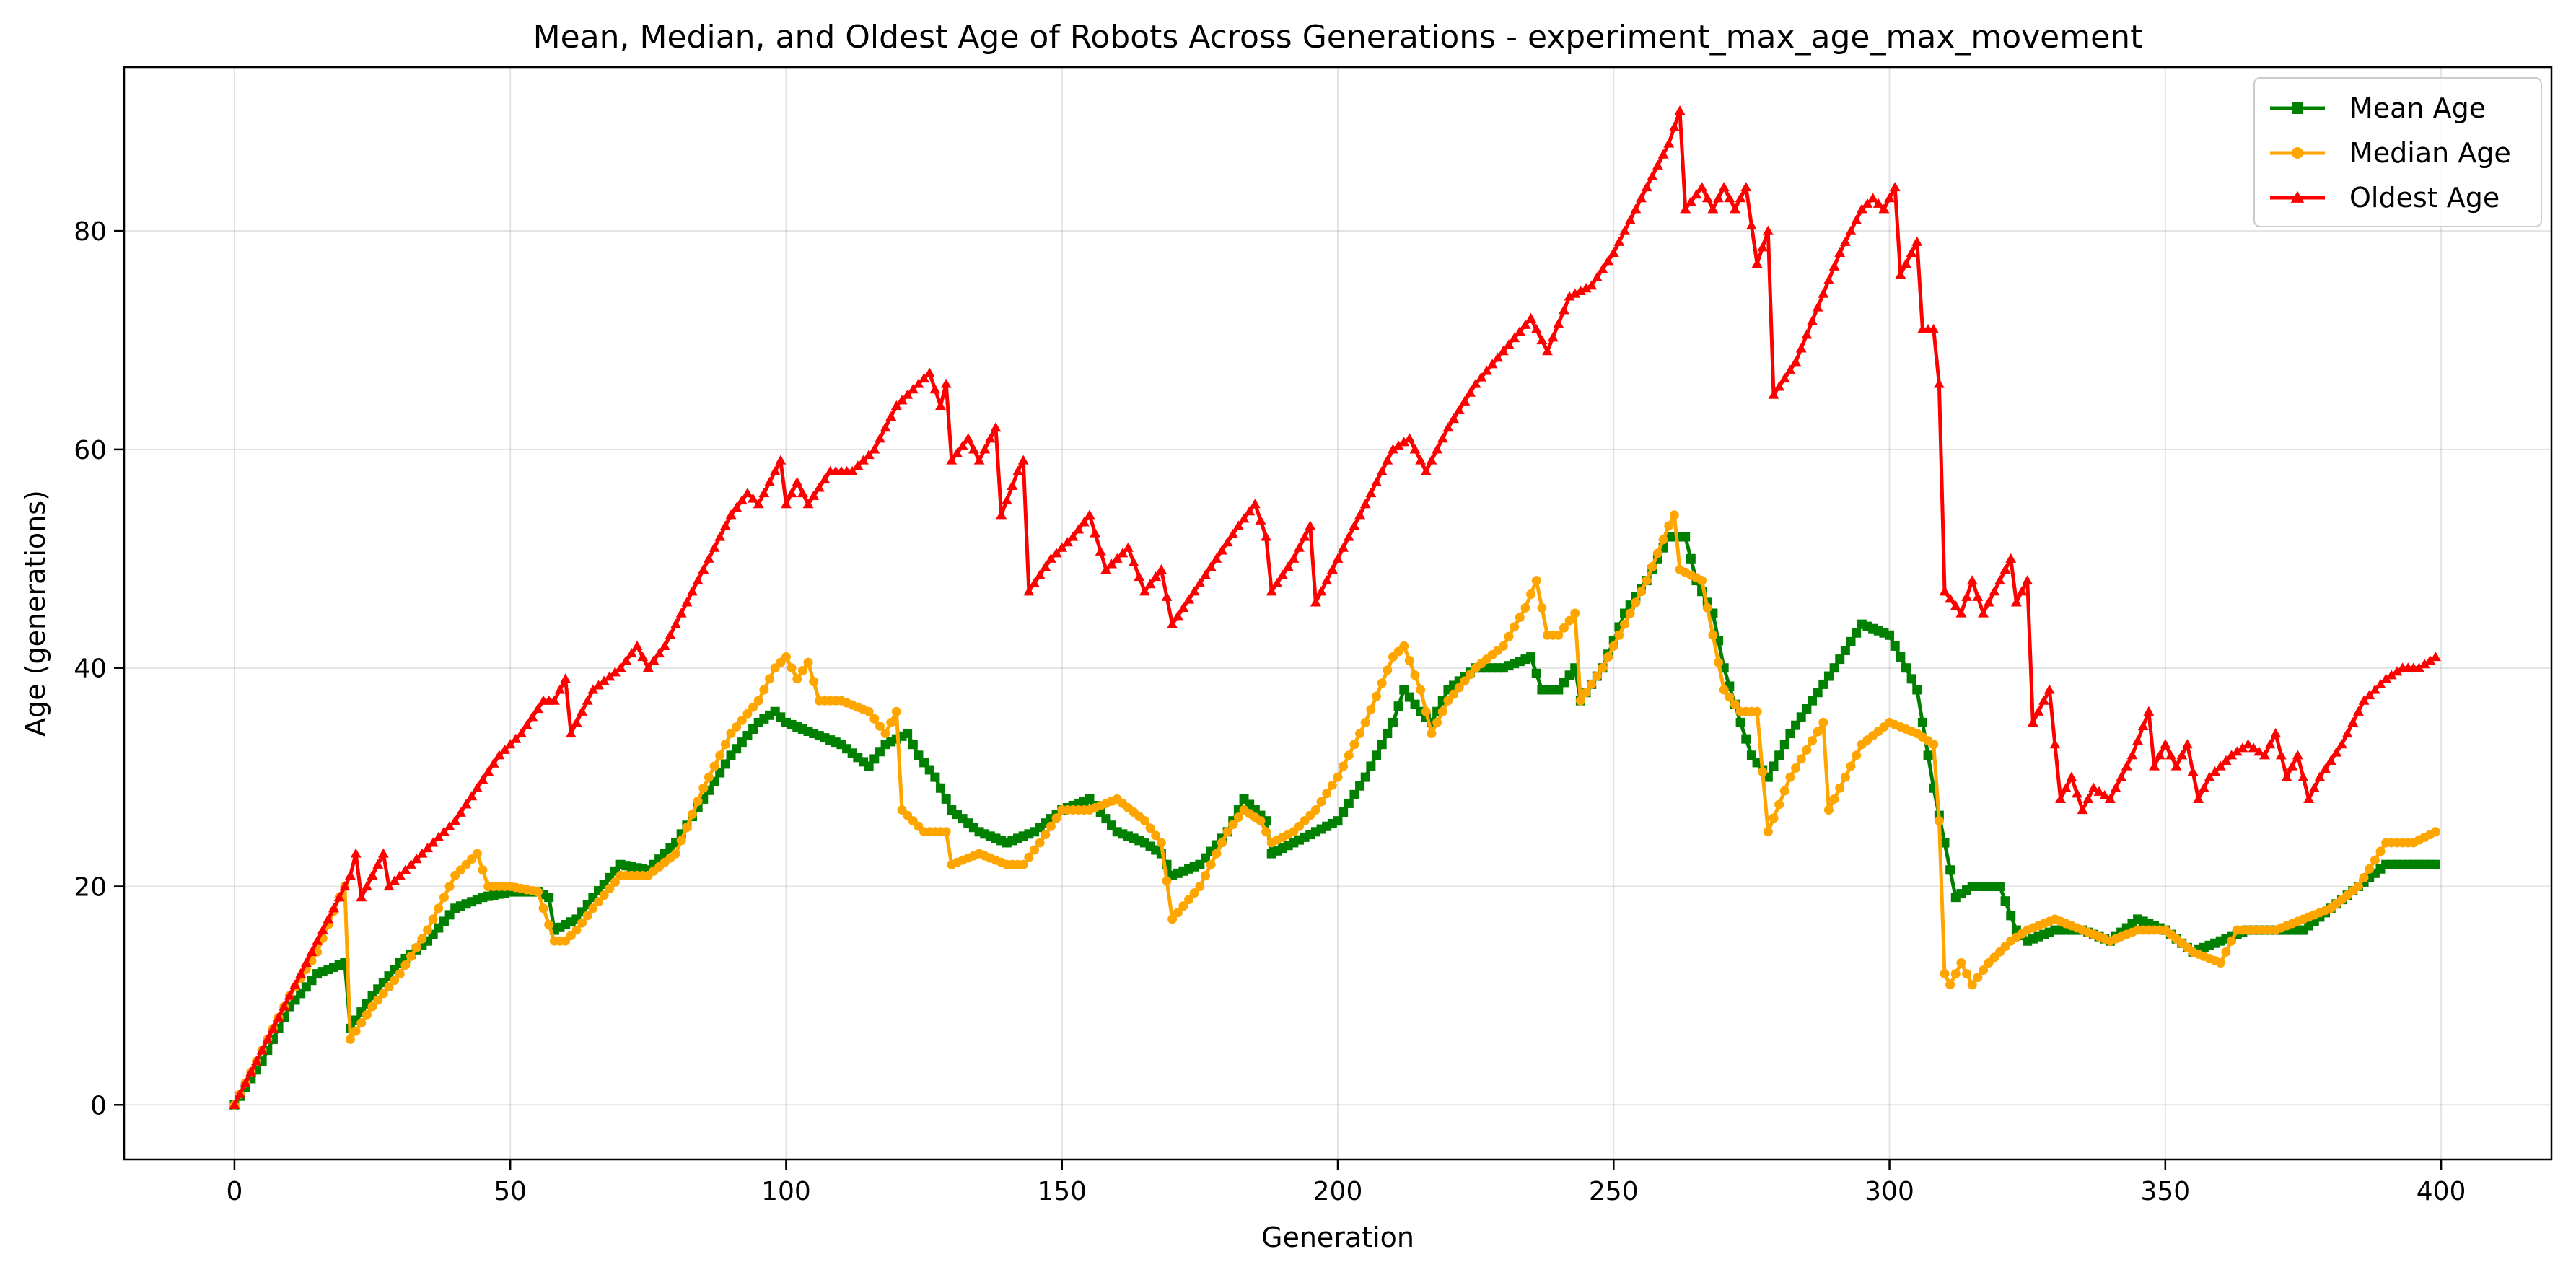  What do you see at coordinates (234, 1191) in the screenshot?
I see `x-tick-label: 0` at bounding box center [234, 1191].